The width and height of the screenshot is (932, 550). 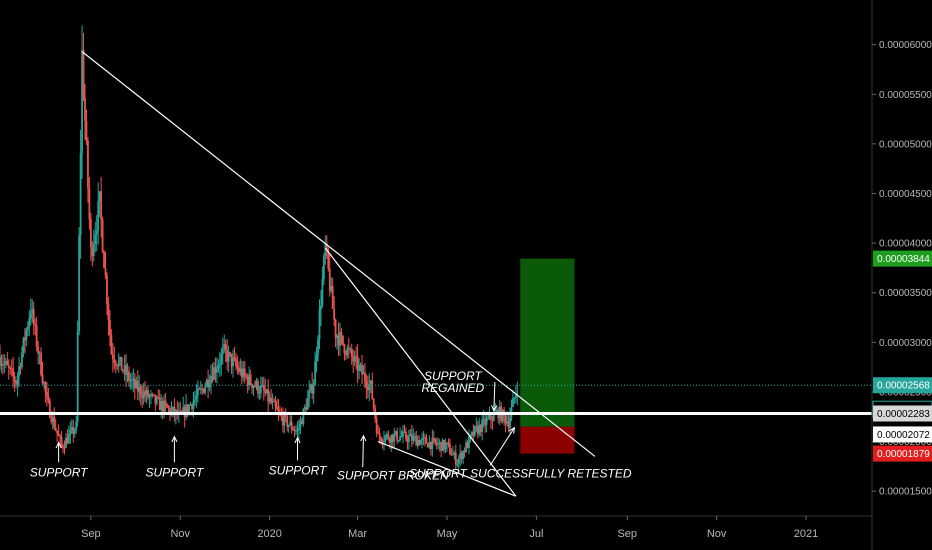 What do you see at coordinates (180, 534) in the screenshot?
I see `time-tick-label: Nov` at bounding box center [180, 534].